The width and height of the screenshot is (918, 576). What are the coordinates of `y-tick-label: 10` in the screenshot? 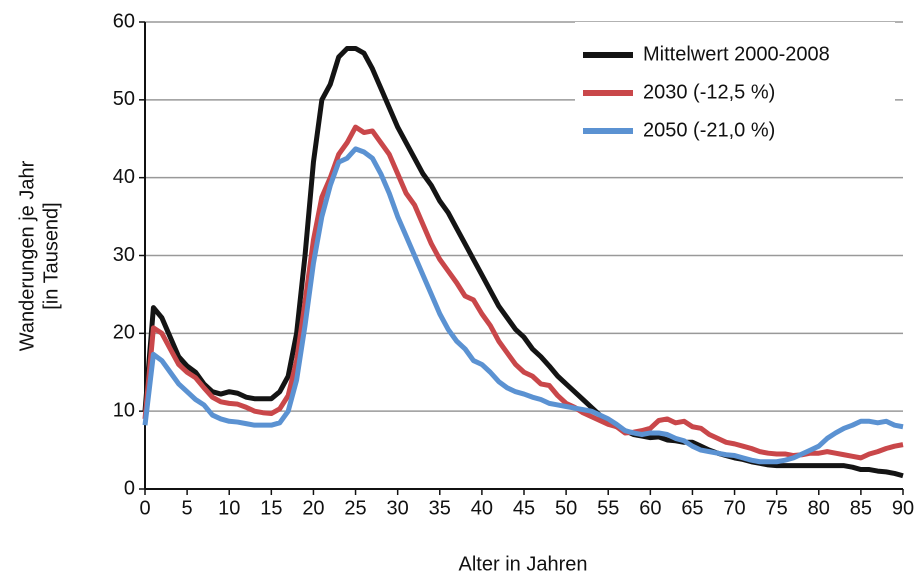 It's located at (124, 410).